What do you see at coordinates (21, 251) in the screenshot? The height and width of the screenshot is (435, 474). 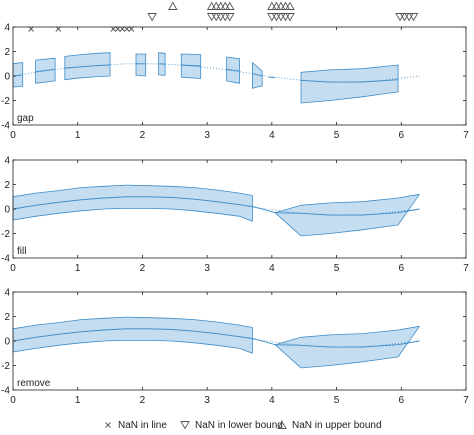 I see `panel-label: fill` at bounding box center [21, 251].